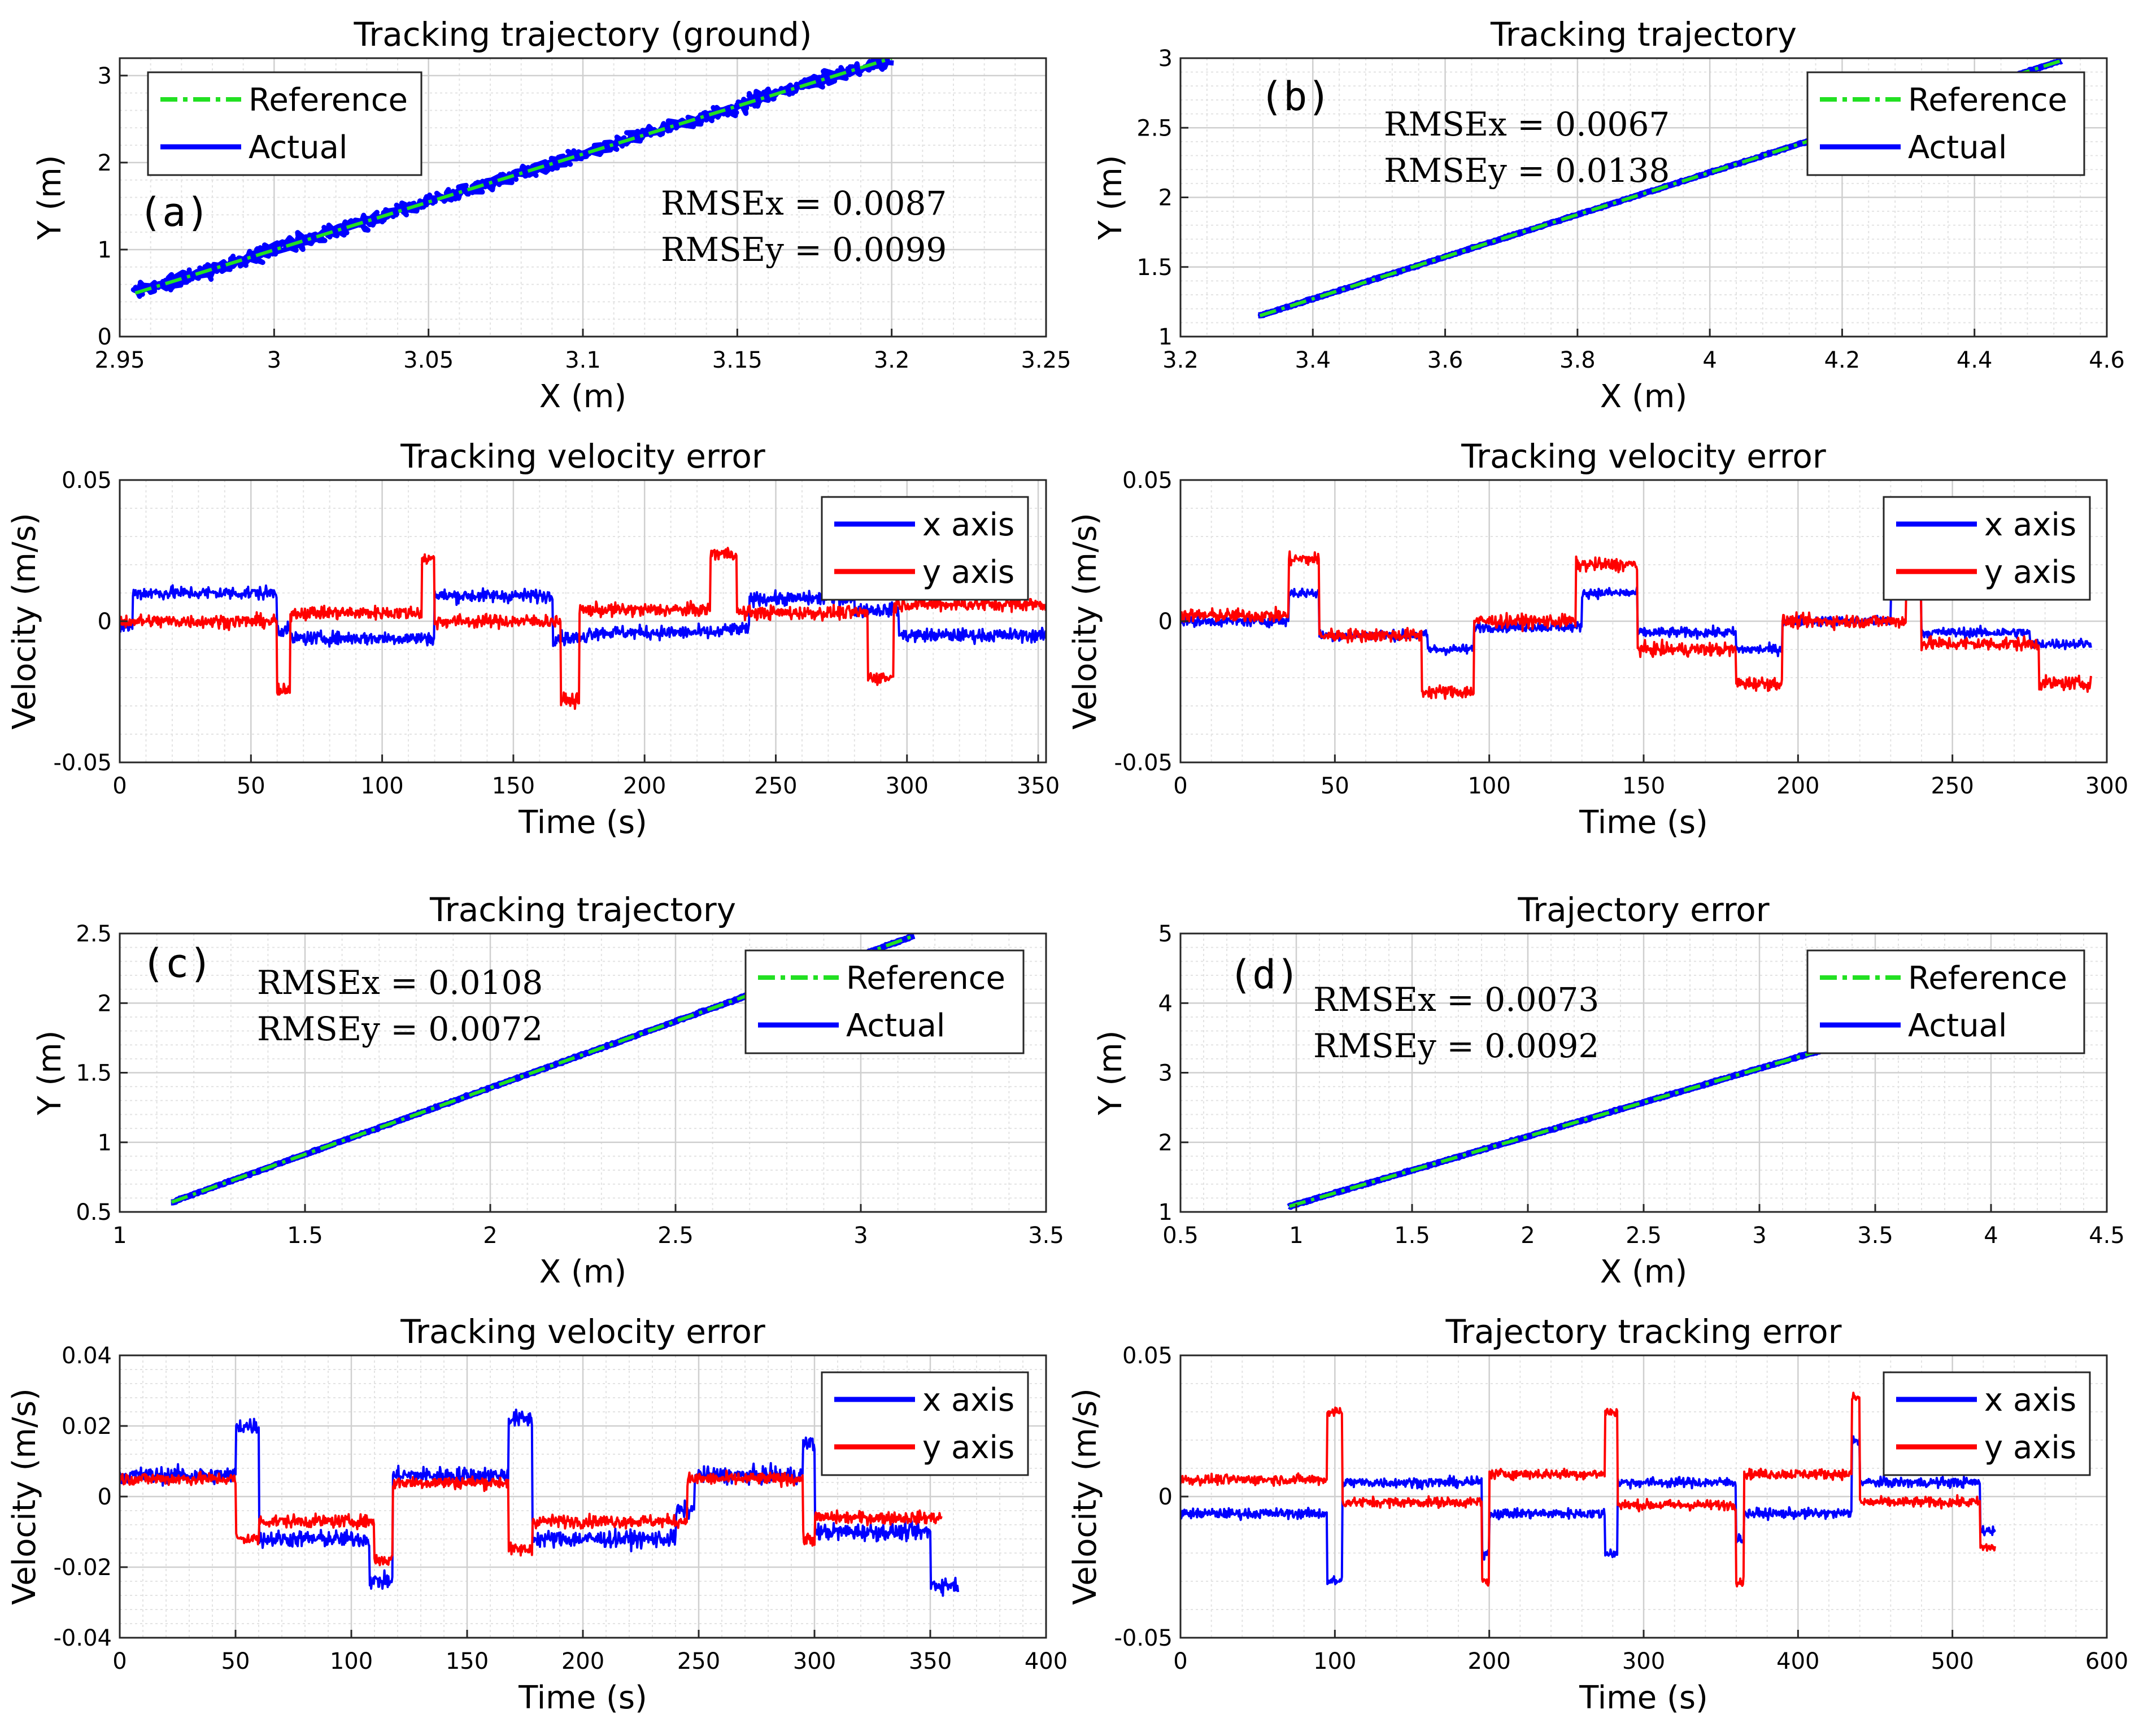 The image size is (2139, 1736). What do you see at coordinates (2106, 1661) in the screenshot?
I see `x-tick-label: 600` at bounding box center [2106, 1661].